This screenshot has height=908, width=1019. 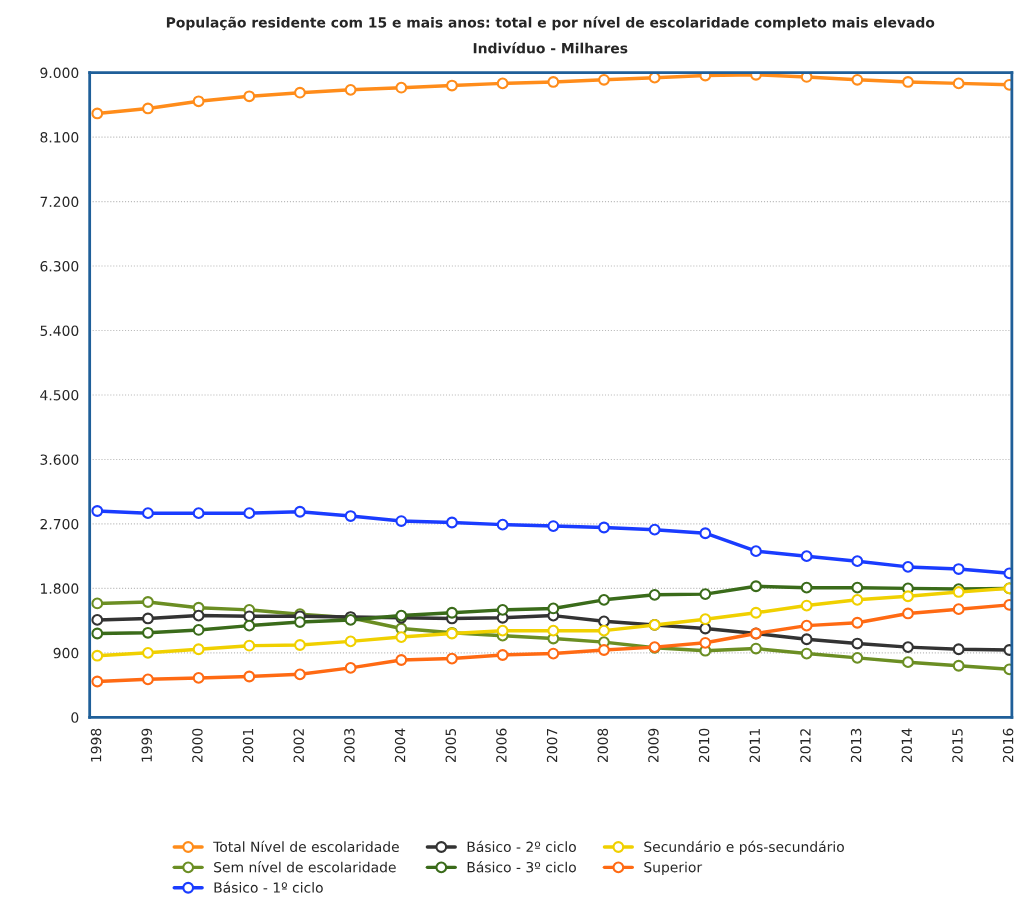 What do you see at coordinates (805, 746) in the screenshot?
I see `x-tick-label: 2012` at bounding box center [805, 746].